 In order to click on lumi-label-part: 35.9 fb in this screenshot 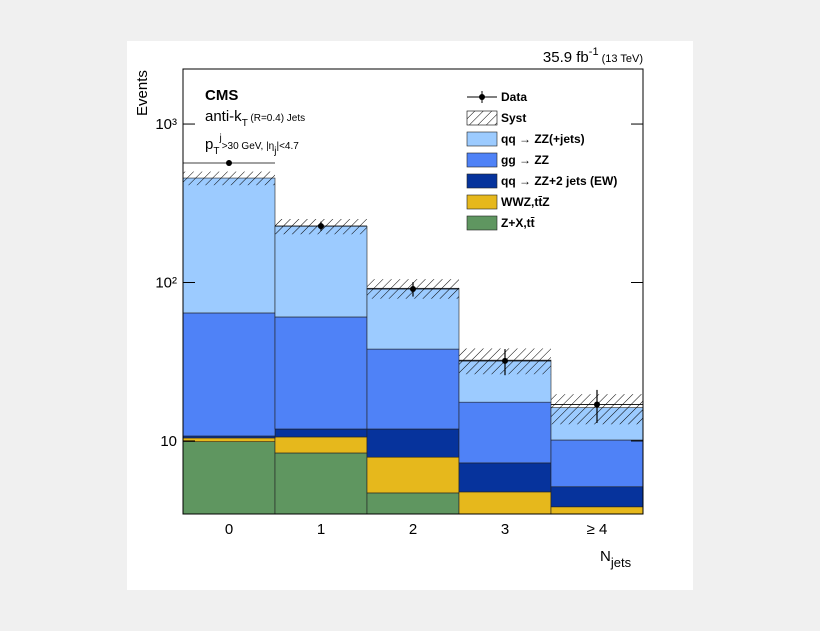, I will do `click(566, 57)`.